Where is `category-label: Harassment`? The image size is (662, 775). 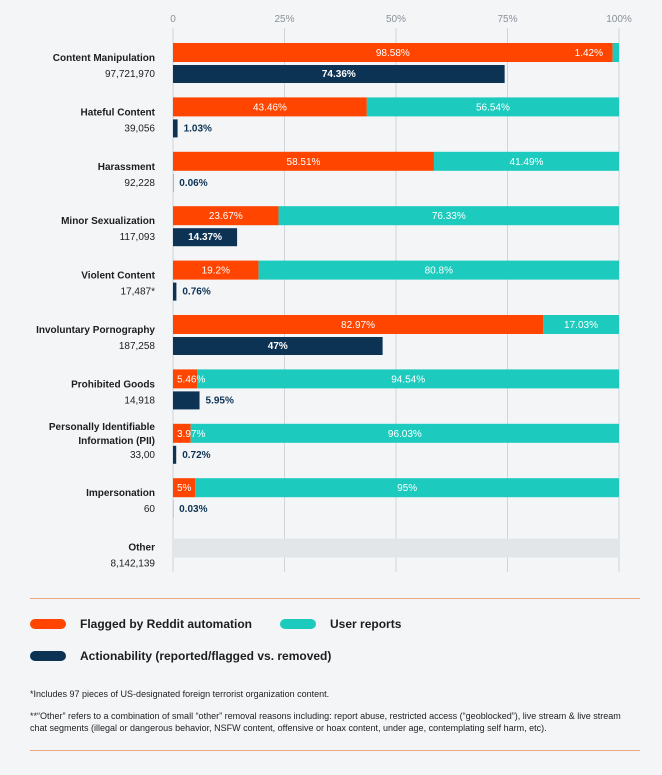
category-label: Harassment is located at coordinates (127, 167).